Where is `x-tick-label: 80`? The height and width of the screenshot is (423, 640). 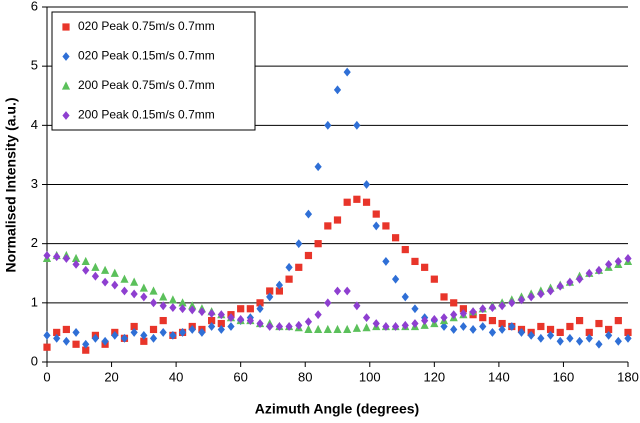
x-tick-label: 80 is located at coordinates (305, 376).